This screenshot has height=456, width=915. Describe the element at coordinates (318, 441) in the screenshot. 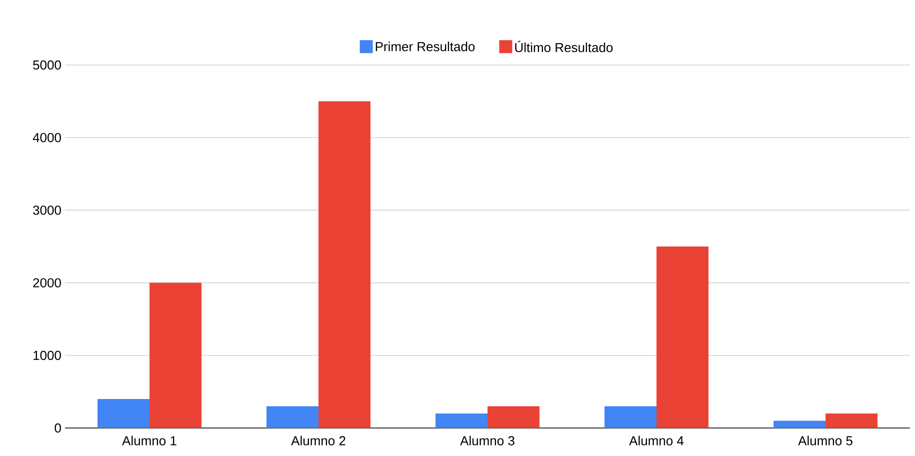

I see `x-tick-label: Alumno 2` at that location.